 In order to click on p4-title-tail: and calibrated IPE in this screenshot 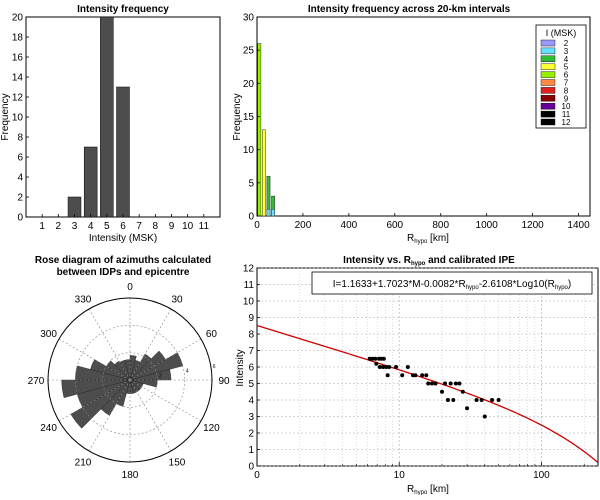, I will do `click(470, 260)`.